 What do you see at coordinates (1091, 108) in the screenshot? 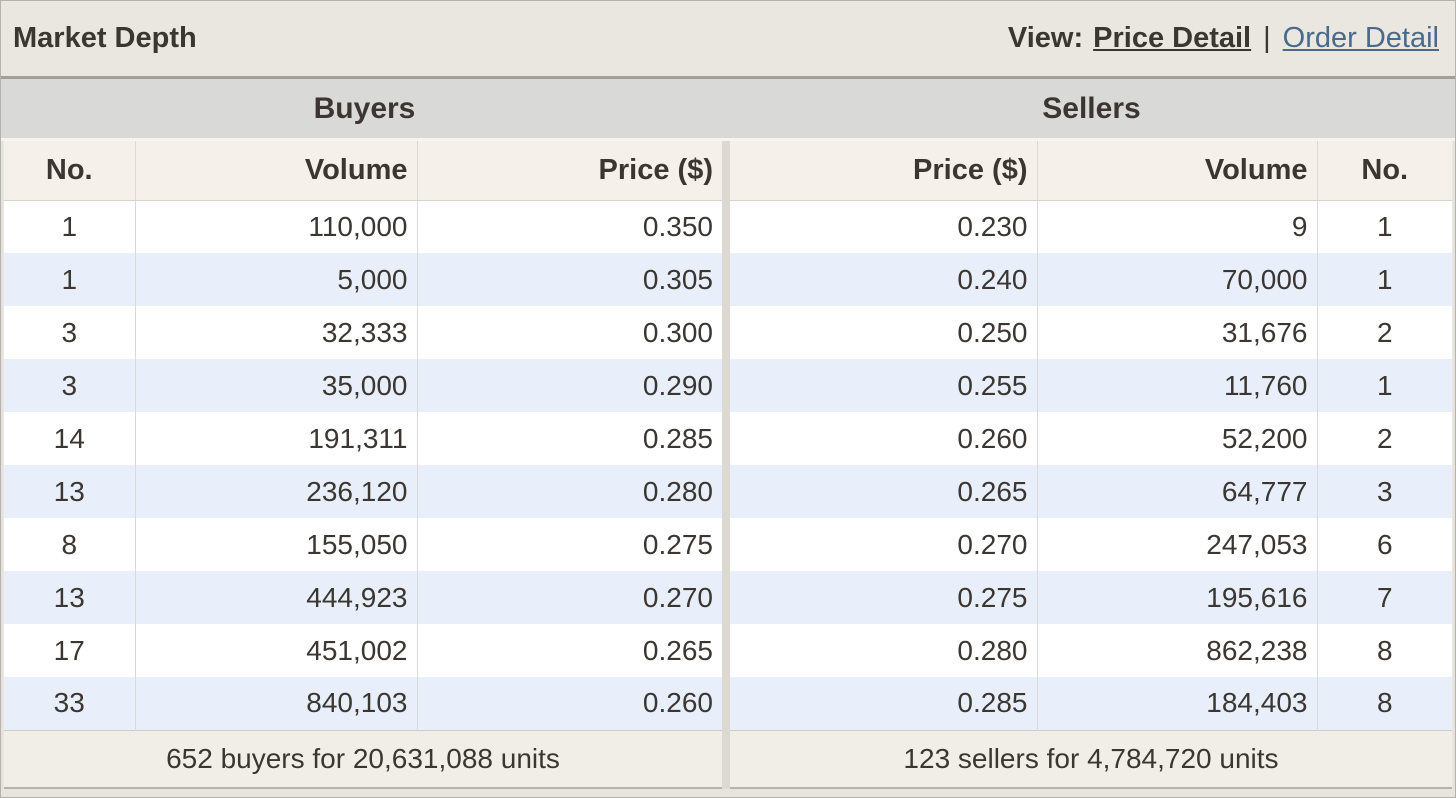
I see `sellers-section-title: Sellers` at bounding box center [1091, 108].